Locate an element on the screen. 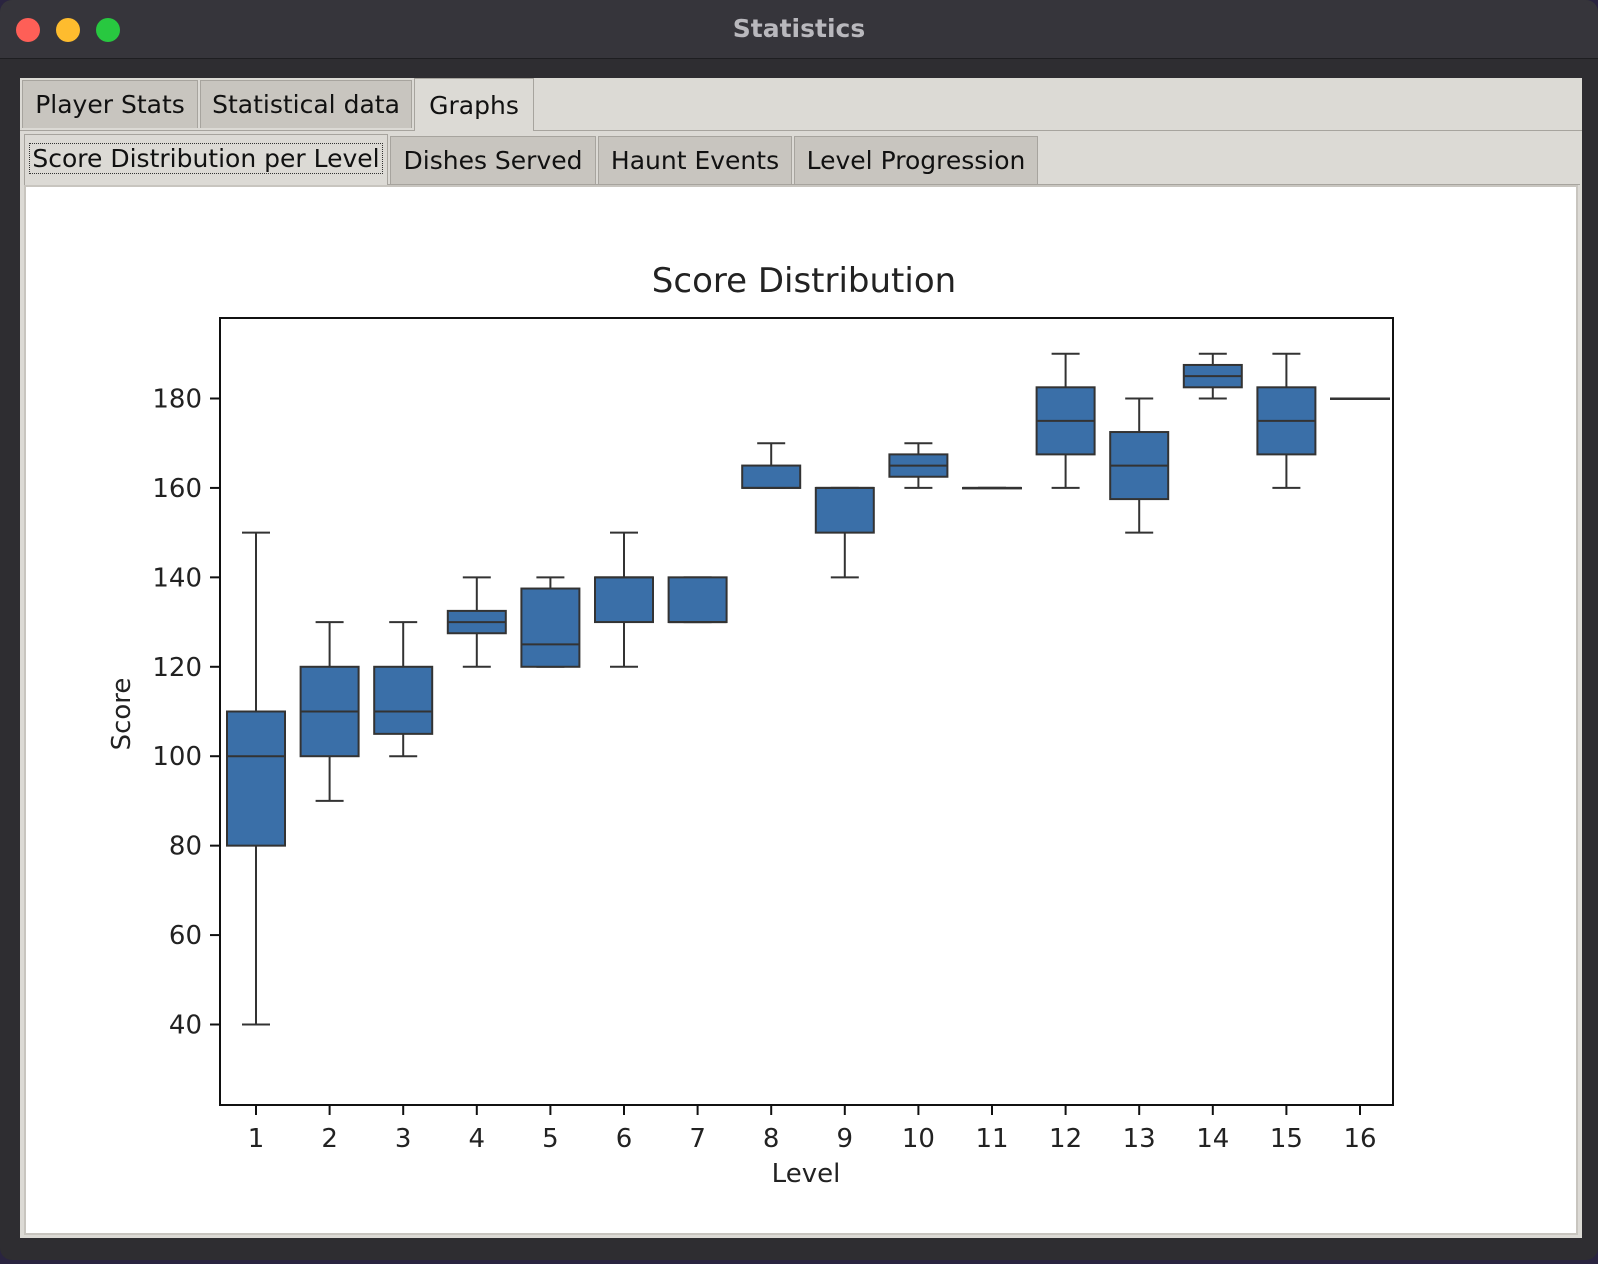 Image resolution: width=1598 pixels, height=1264 pixels. tab-label: Graphs is located at coordinates (474, 105).